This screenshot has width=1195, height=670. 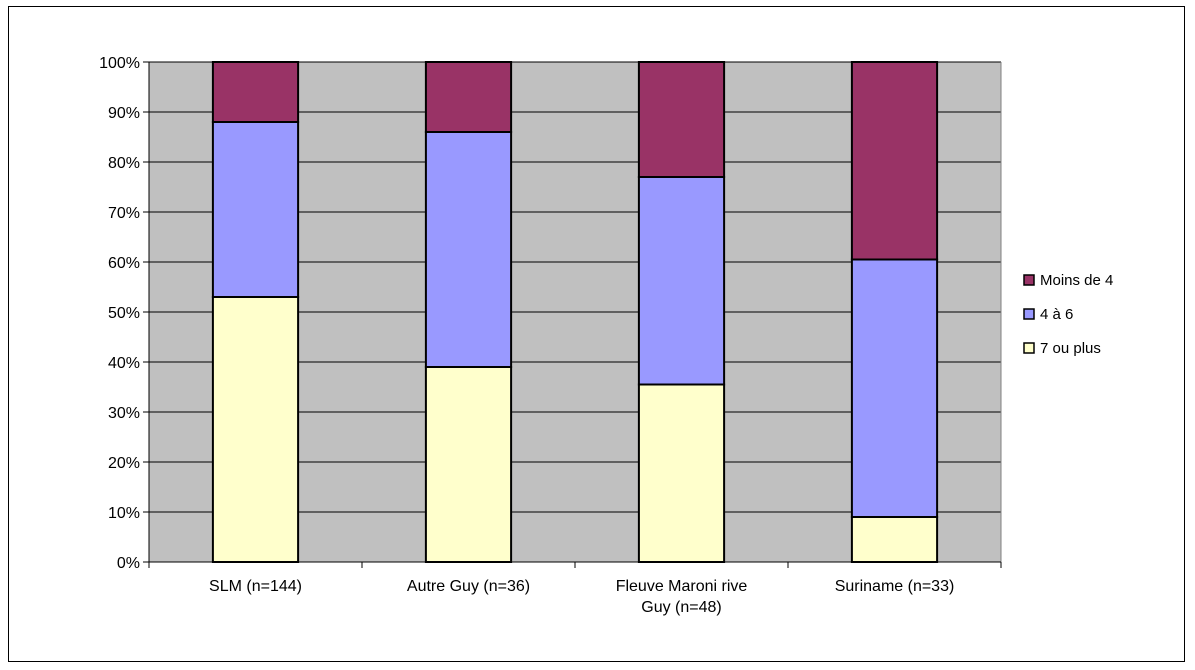 What do you see at coordinates (1070, 348) in the screenshot?
I see `legend-label: 7 ou plus` at bounding box center [1070, 348].